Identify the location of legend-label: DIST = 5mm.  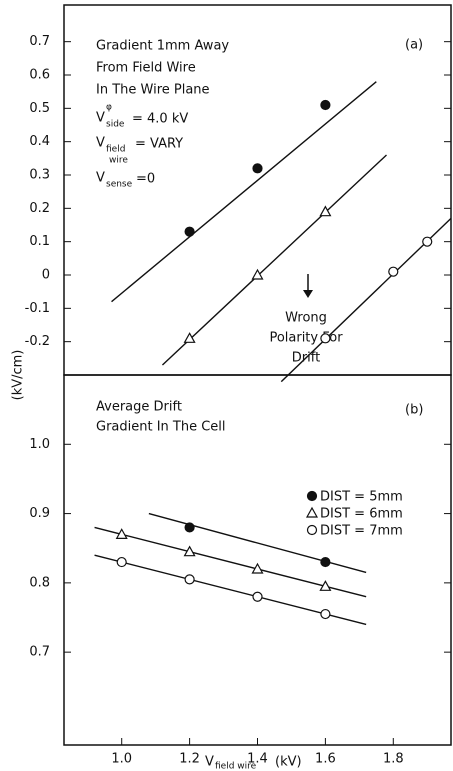
(361, 497).